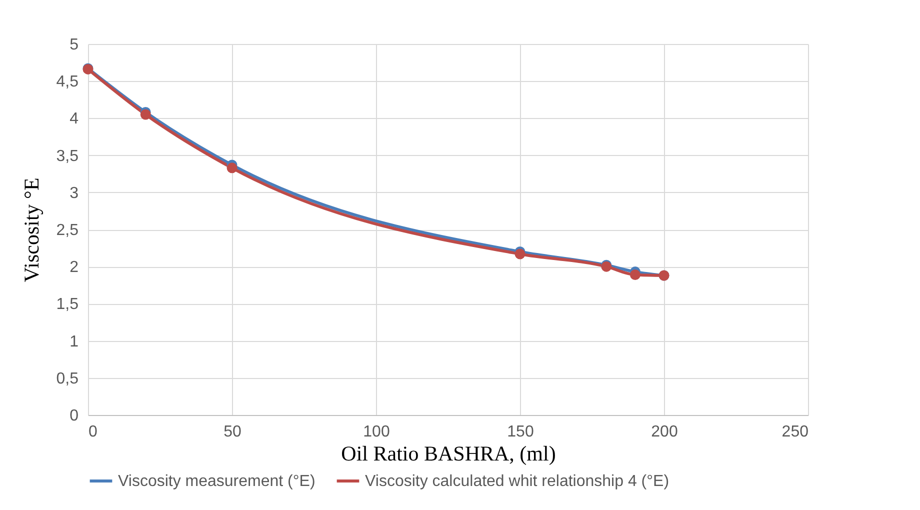 This screenshot has height=510, width=920. I want to click on x-tick-label: 150, so click(520, 432).